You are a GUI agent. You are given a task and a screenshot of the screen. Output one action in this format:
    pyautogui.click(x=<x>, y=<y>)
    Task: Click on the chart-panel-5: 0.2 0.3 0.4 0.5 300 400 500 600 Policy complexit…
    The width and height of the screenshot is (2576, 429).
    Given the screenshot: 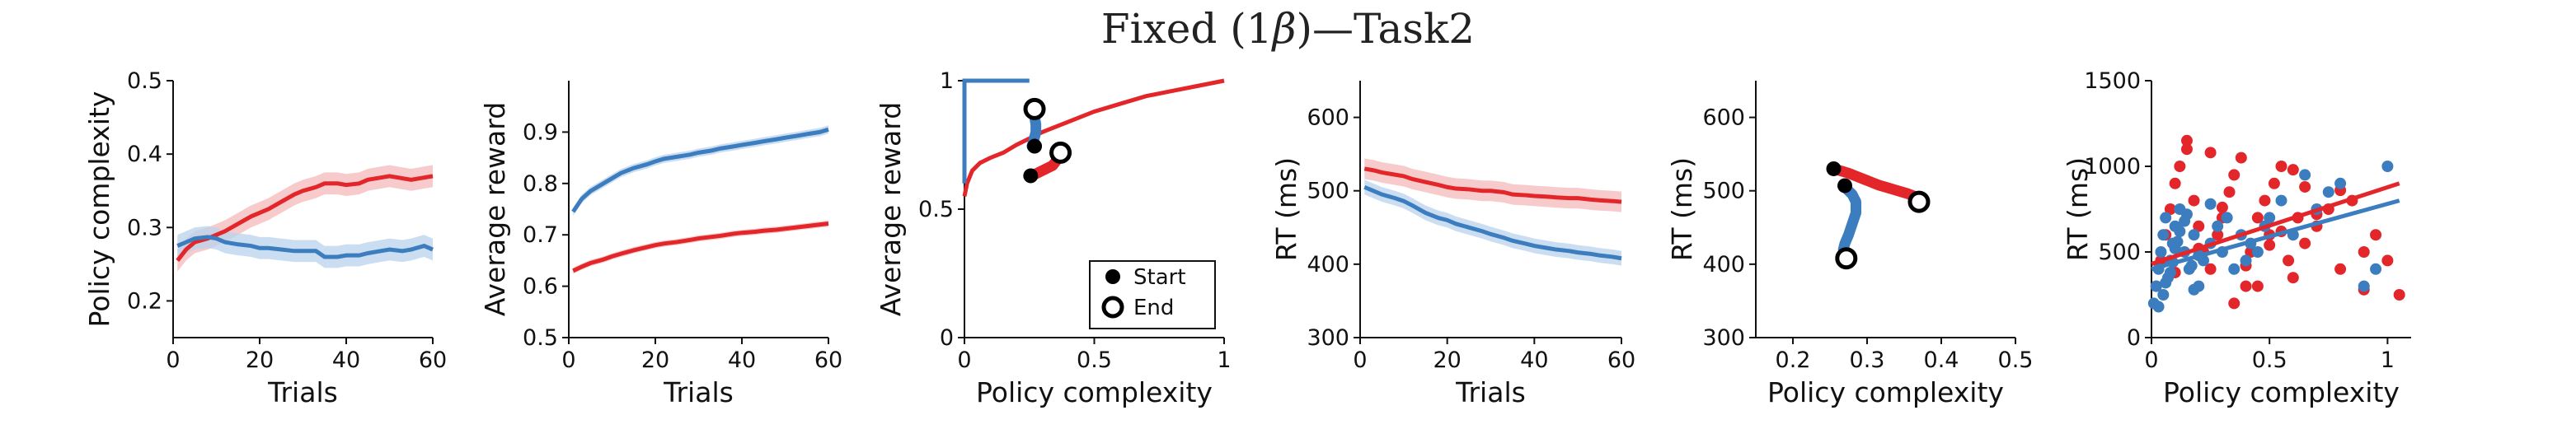 What is the action you would take?
    pyautogui.click(x=1850, y=244)
    